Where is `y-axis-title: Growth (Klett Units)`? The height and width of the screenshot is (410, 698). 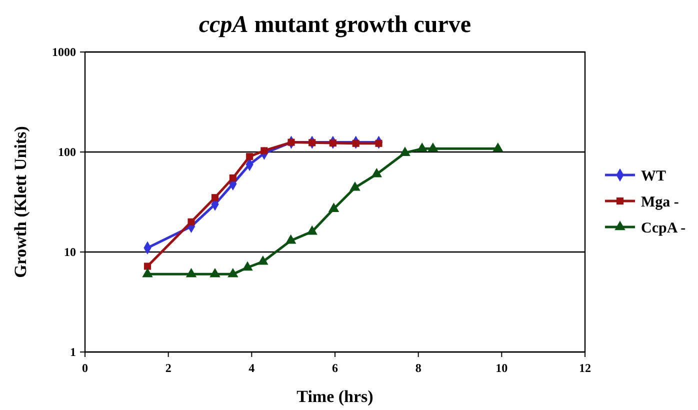 y-axis-title: Growth (Klett Units) is located at coordinates (20, 202).